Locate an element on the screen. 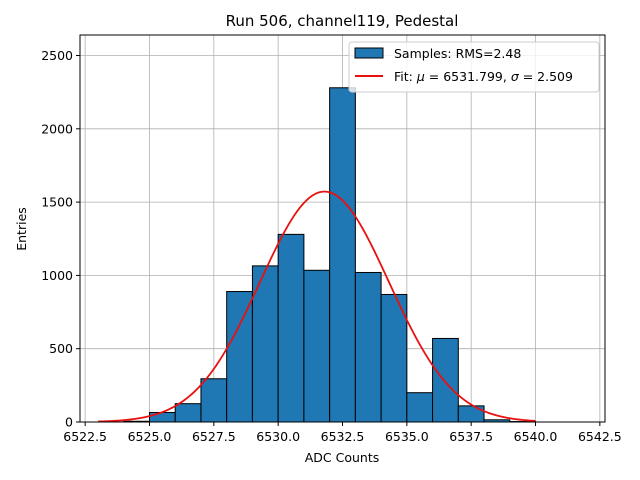 The width and height of the screenshot is (640, 480). legend-fit-mu-value: = 6531.799, is located at coordinates (468, 76).